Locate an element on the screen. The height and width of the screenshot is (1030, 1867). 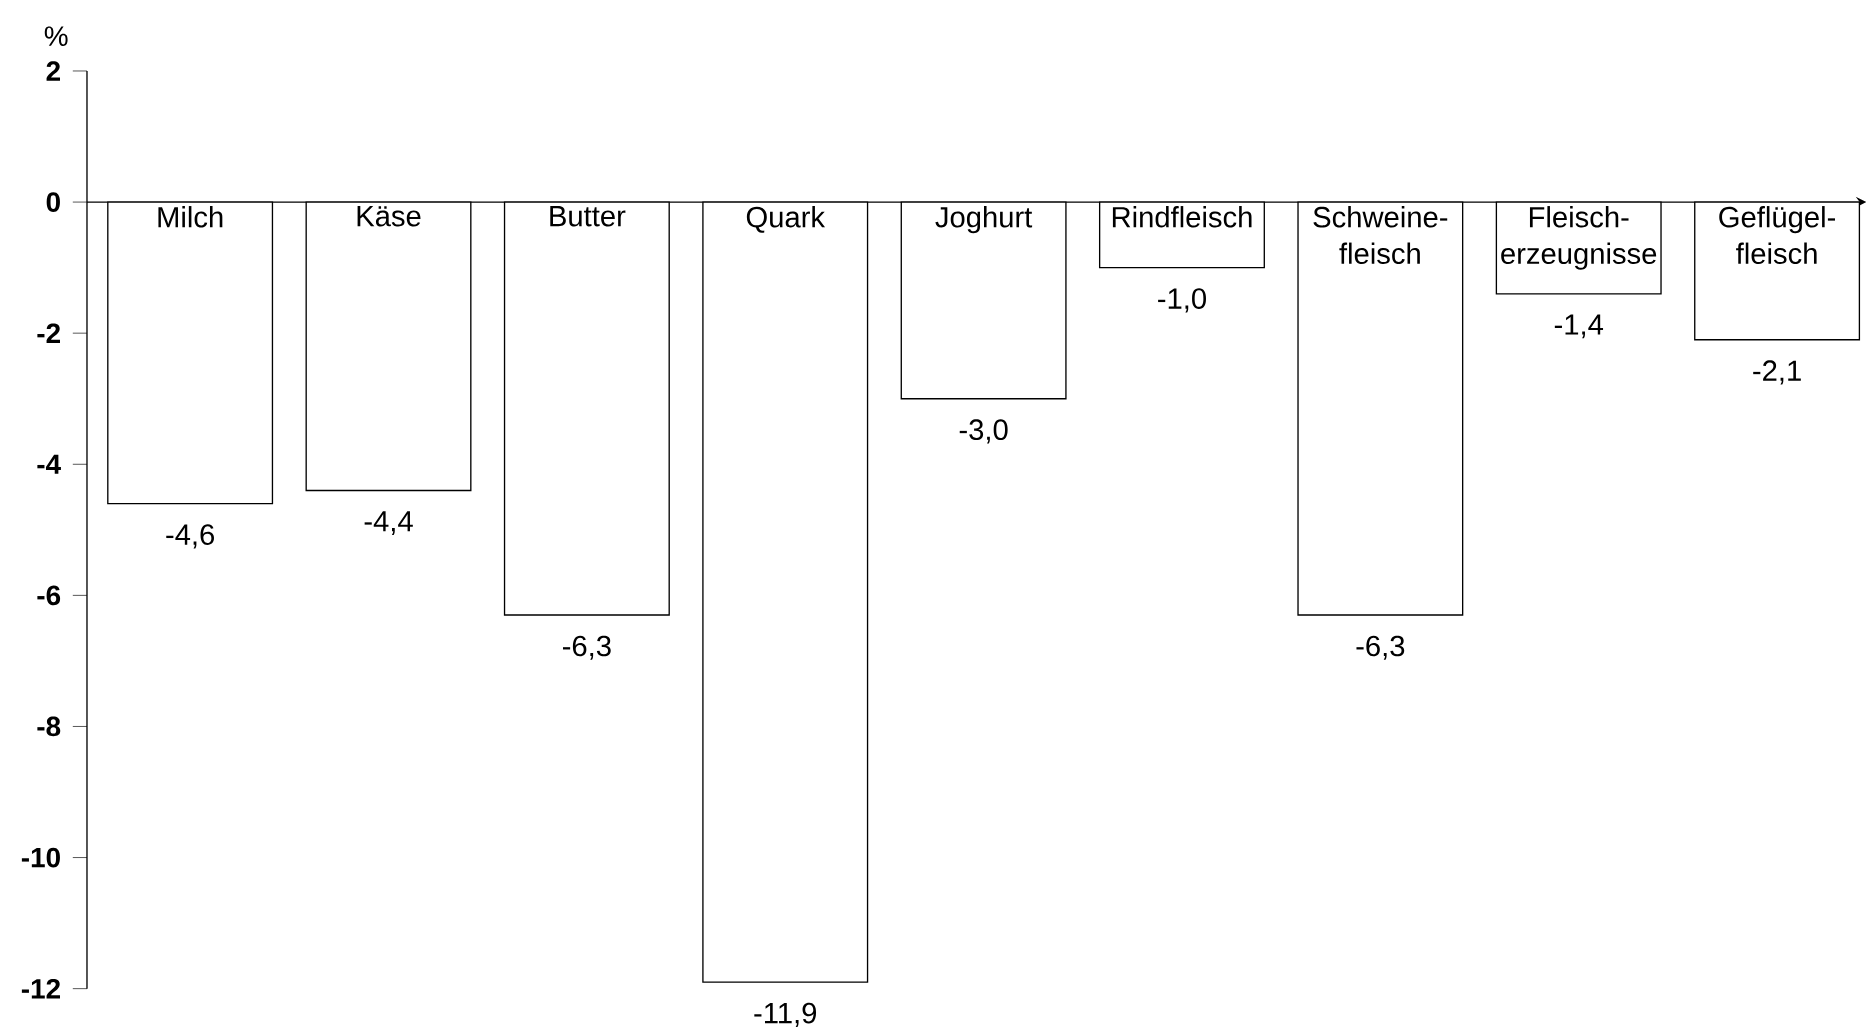
y-tick-label: -4 is located at coordinates (49, 464).